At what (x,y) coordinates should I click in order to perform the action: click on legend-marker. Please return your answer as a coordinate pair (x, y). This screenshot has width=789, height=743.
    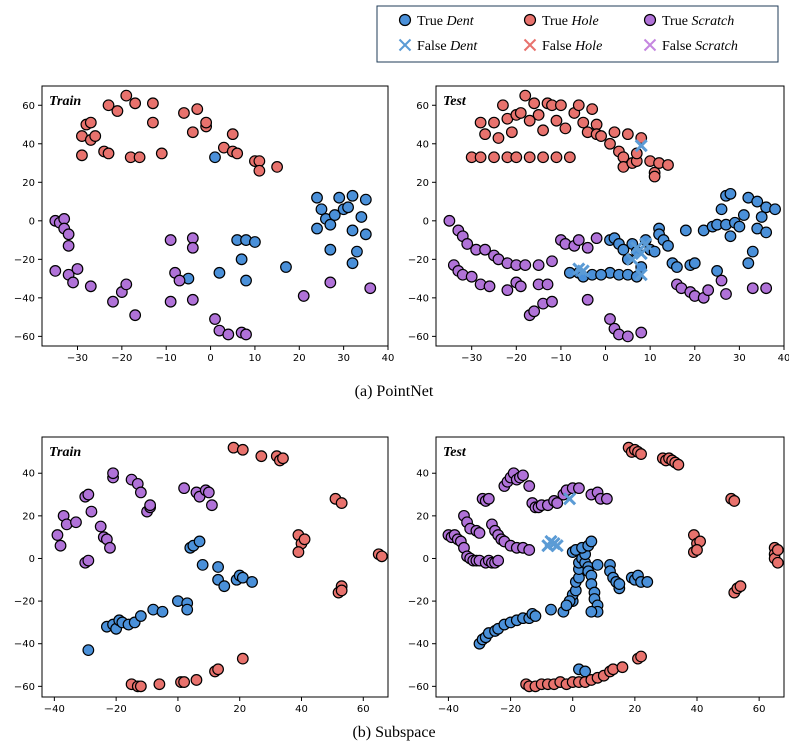
    Looking at the image, I should click on (530, 20).